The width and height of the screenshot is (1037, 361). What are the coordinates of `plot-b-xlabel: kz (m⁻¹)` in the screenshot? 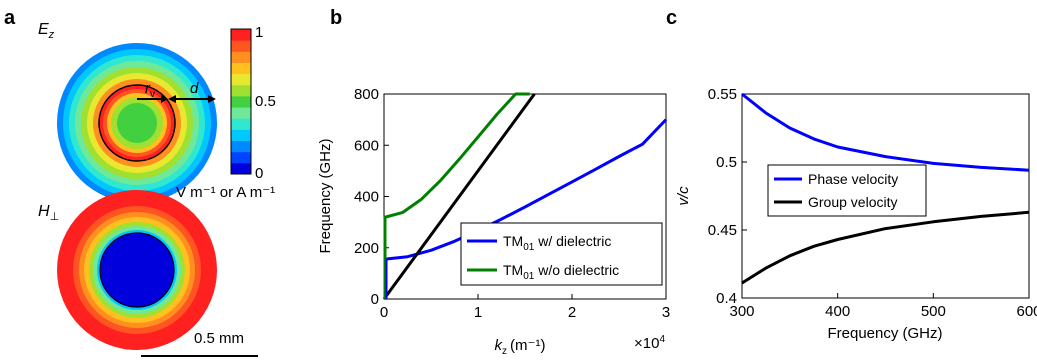 It's located at (520, 347).